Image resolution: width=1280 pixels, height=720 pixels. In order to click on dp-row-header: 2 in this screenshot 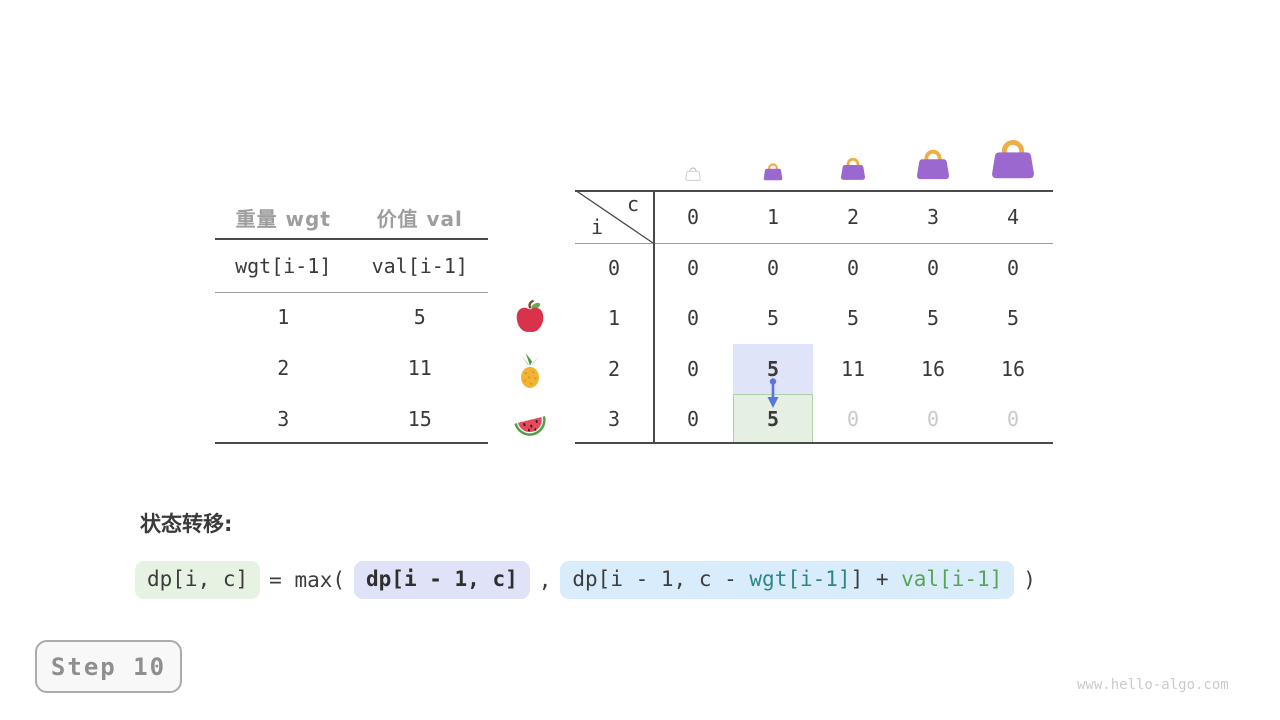, I will do `click(614, 368)`.